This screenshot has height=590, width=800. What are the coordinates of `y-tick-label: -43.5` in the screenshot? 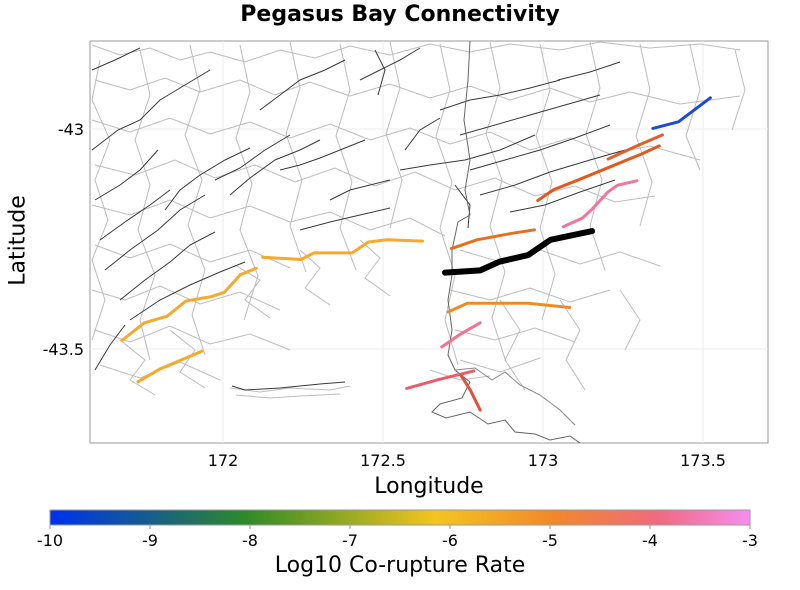 It's located at (63, 349).